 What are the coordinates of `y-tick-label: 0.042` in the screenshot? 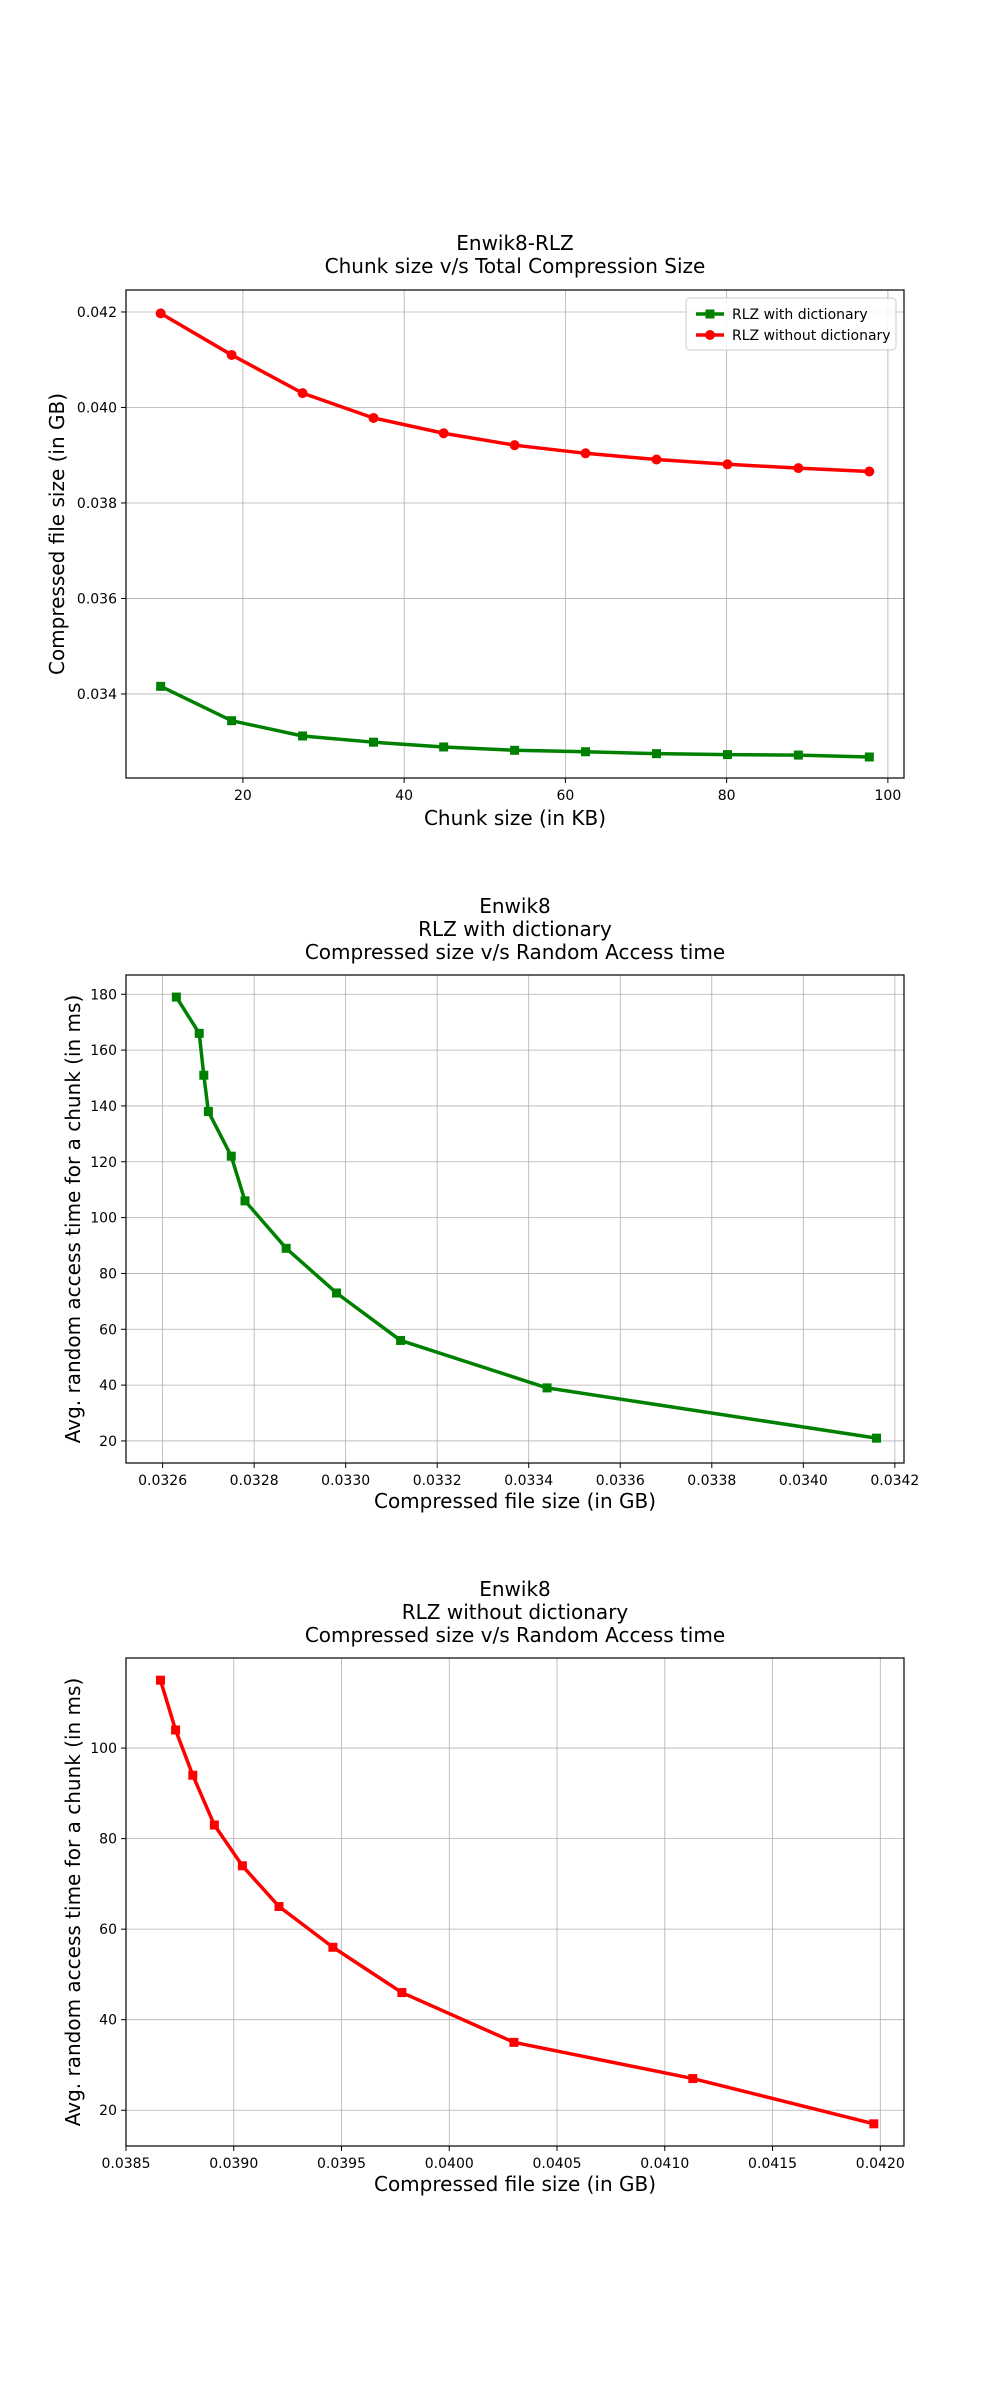 It's located at (97, 313).